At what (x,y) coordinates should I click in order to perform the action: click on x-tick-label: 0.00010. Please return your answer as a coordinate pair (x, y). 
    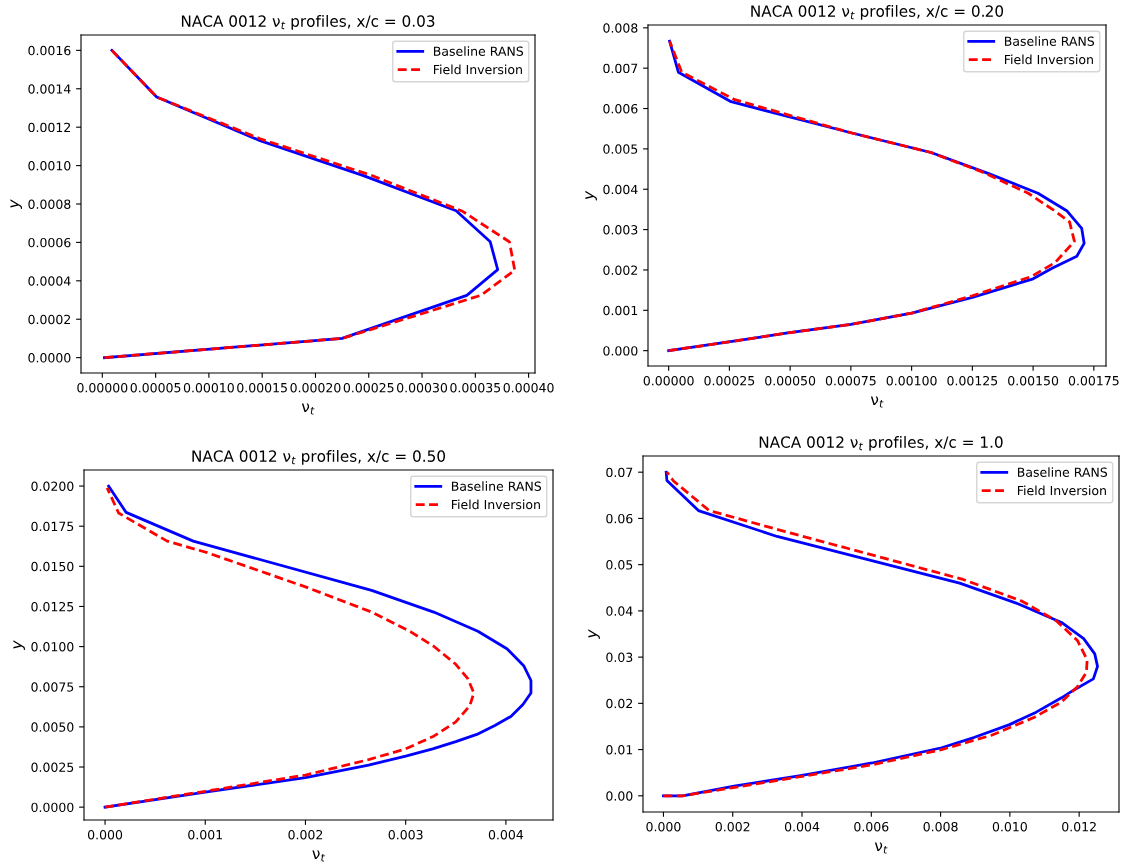
    Looking at the image, I should click on (208, 387).